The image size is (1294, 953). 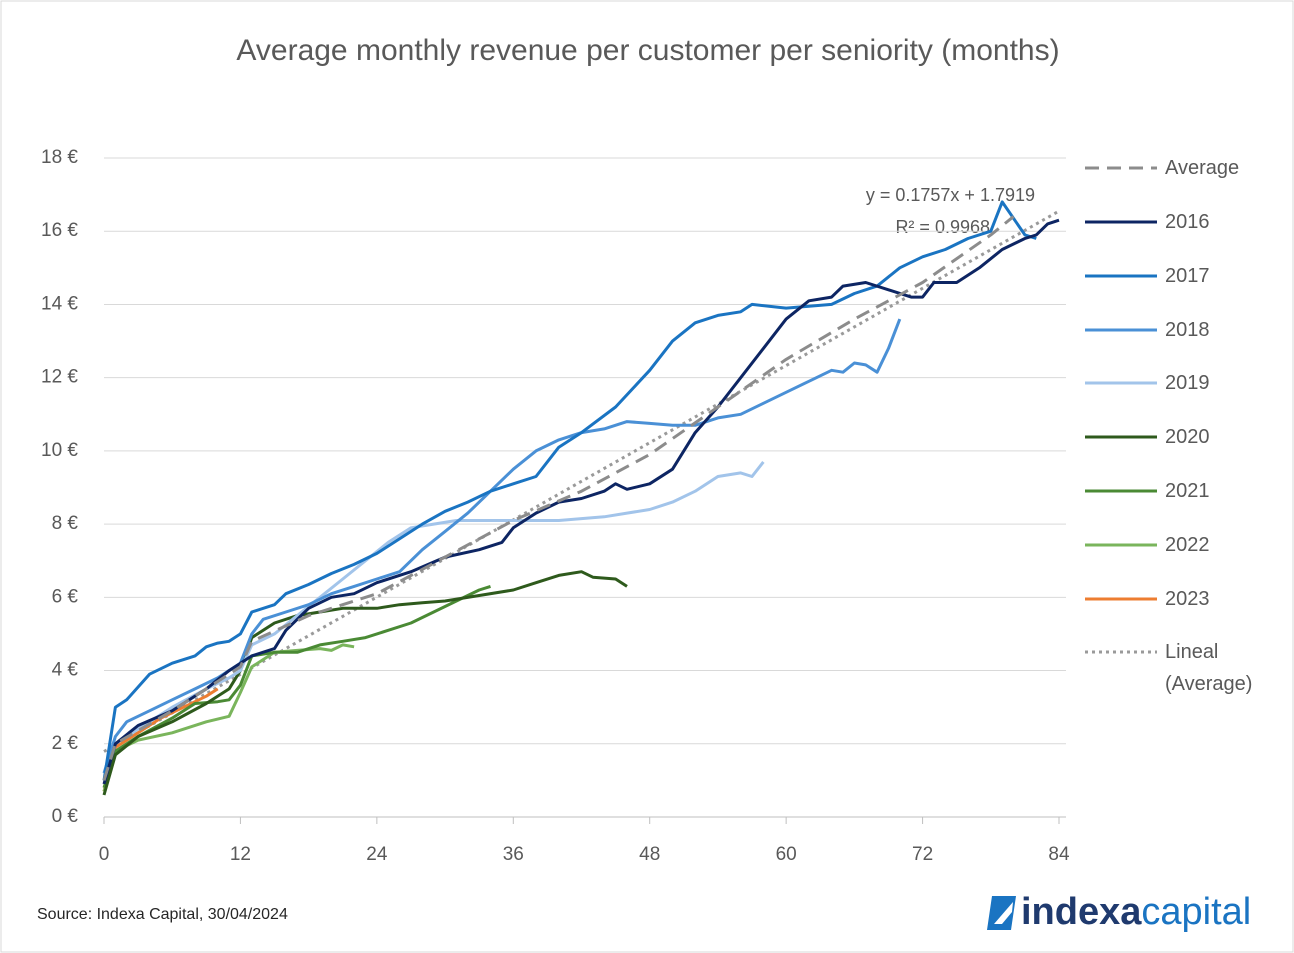 What do you see at coordinates (65, 523) in the screenshot?
I see `y-tick-label: 8 €` at bounding box center [65, 523].